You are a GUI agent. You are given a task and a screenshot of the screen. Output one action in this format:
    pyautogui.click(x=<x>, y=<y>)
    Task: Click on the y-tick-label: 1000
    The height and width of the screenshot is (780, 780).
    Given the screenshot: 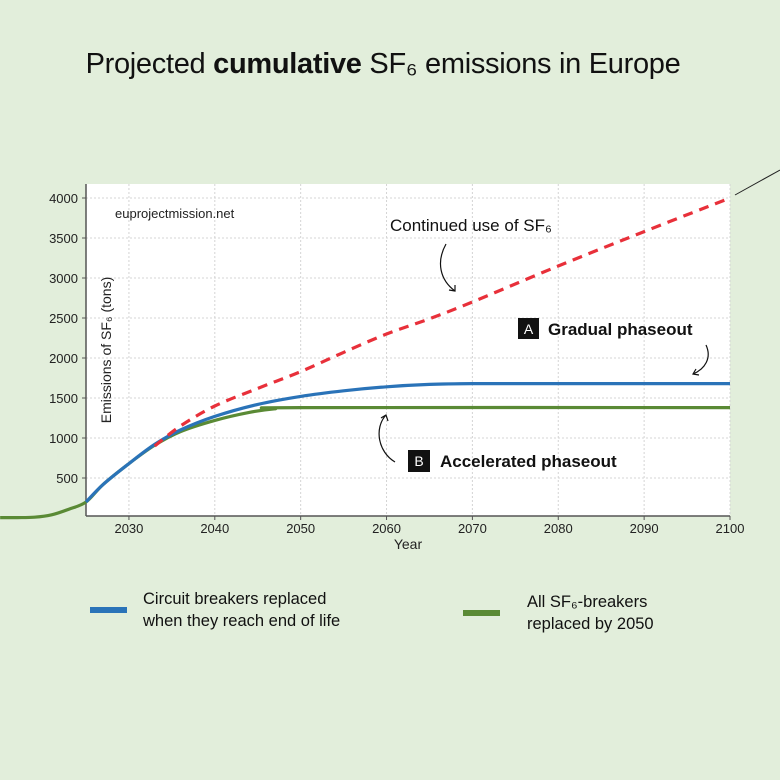 What is the action you would take?
    pyautogui.click(x=63, y=438)
    